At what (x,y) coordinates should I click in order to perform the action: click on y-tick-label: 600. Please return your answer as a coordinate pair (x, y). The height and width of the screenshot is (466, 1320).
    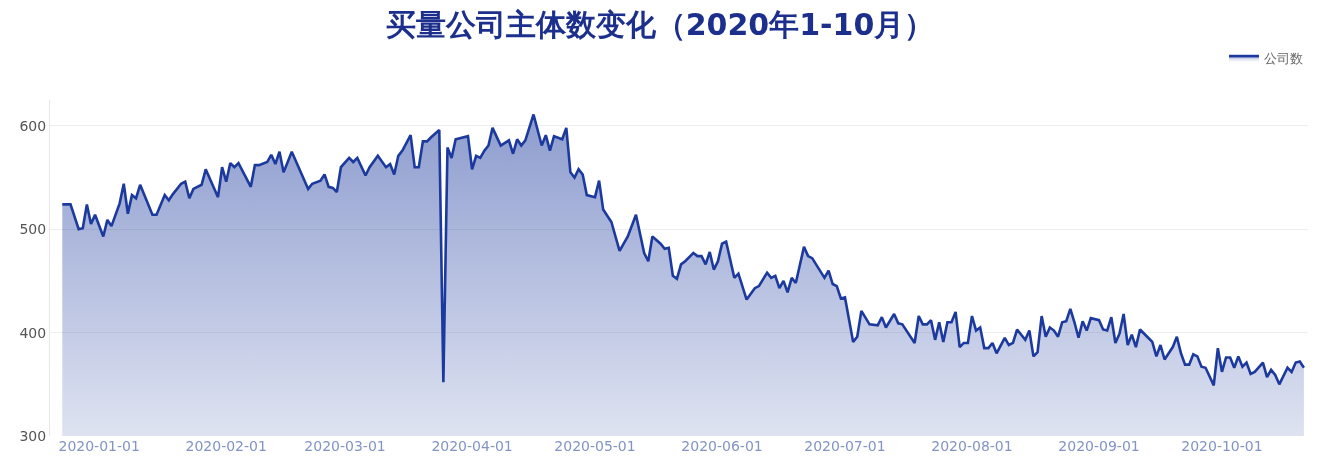
    Looking at the image, I should click on (33, 125).